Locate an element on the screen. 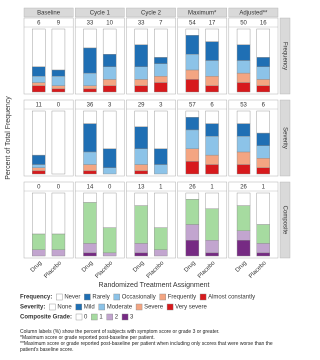  count-label: 9 is located at coordinates (59, 24).